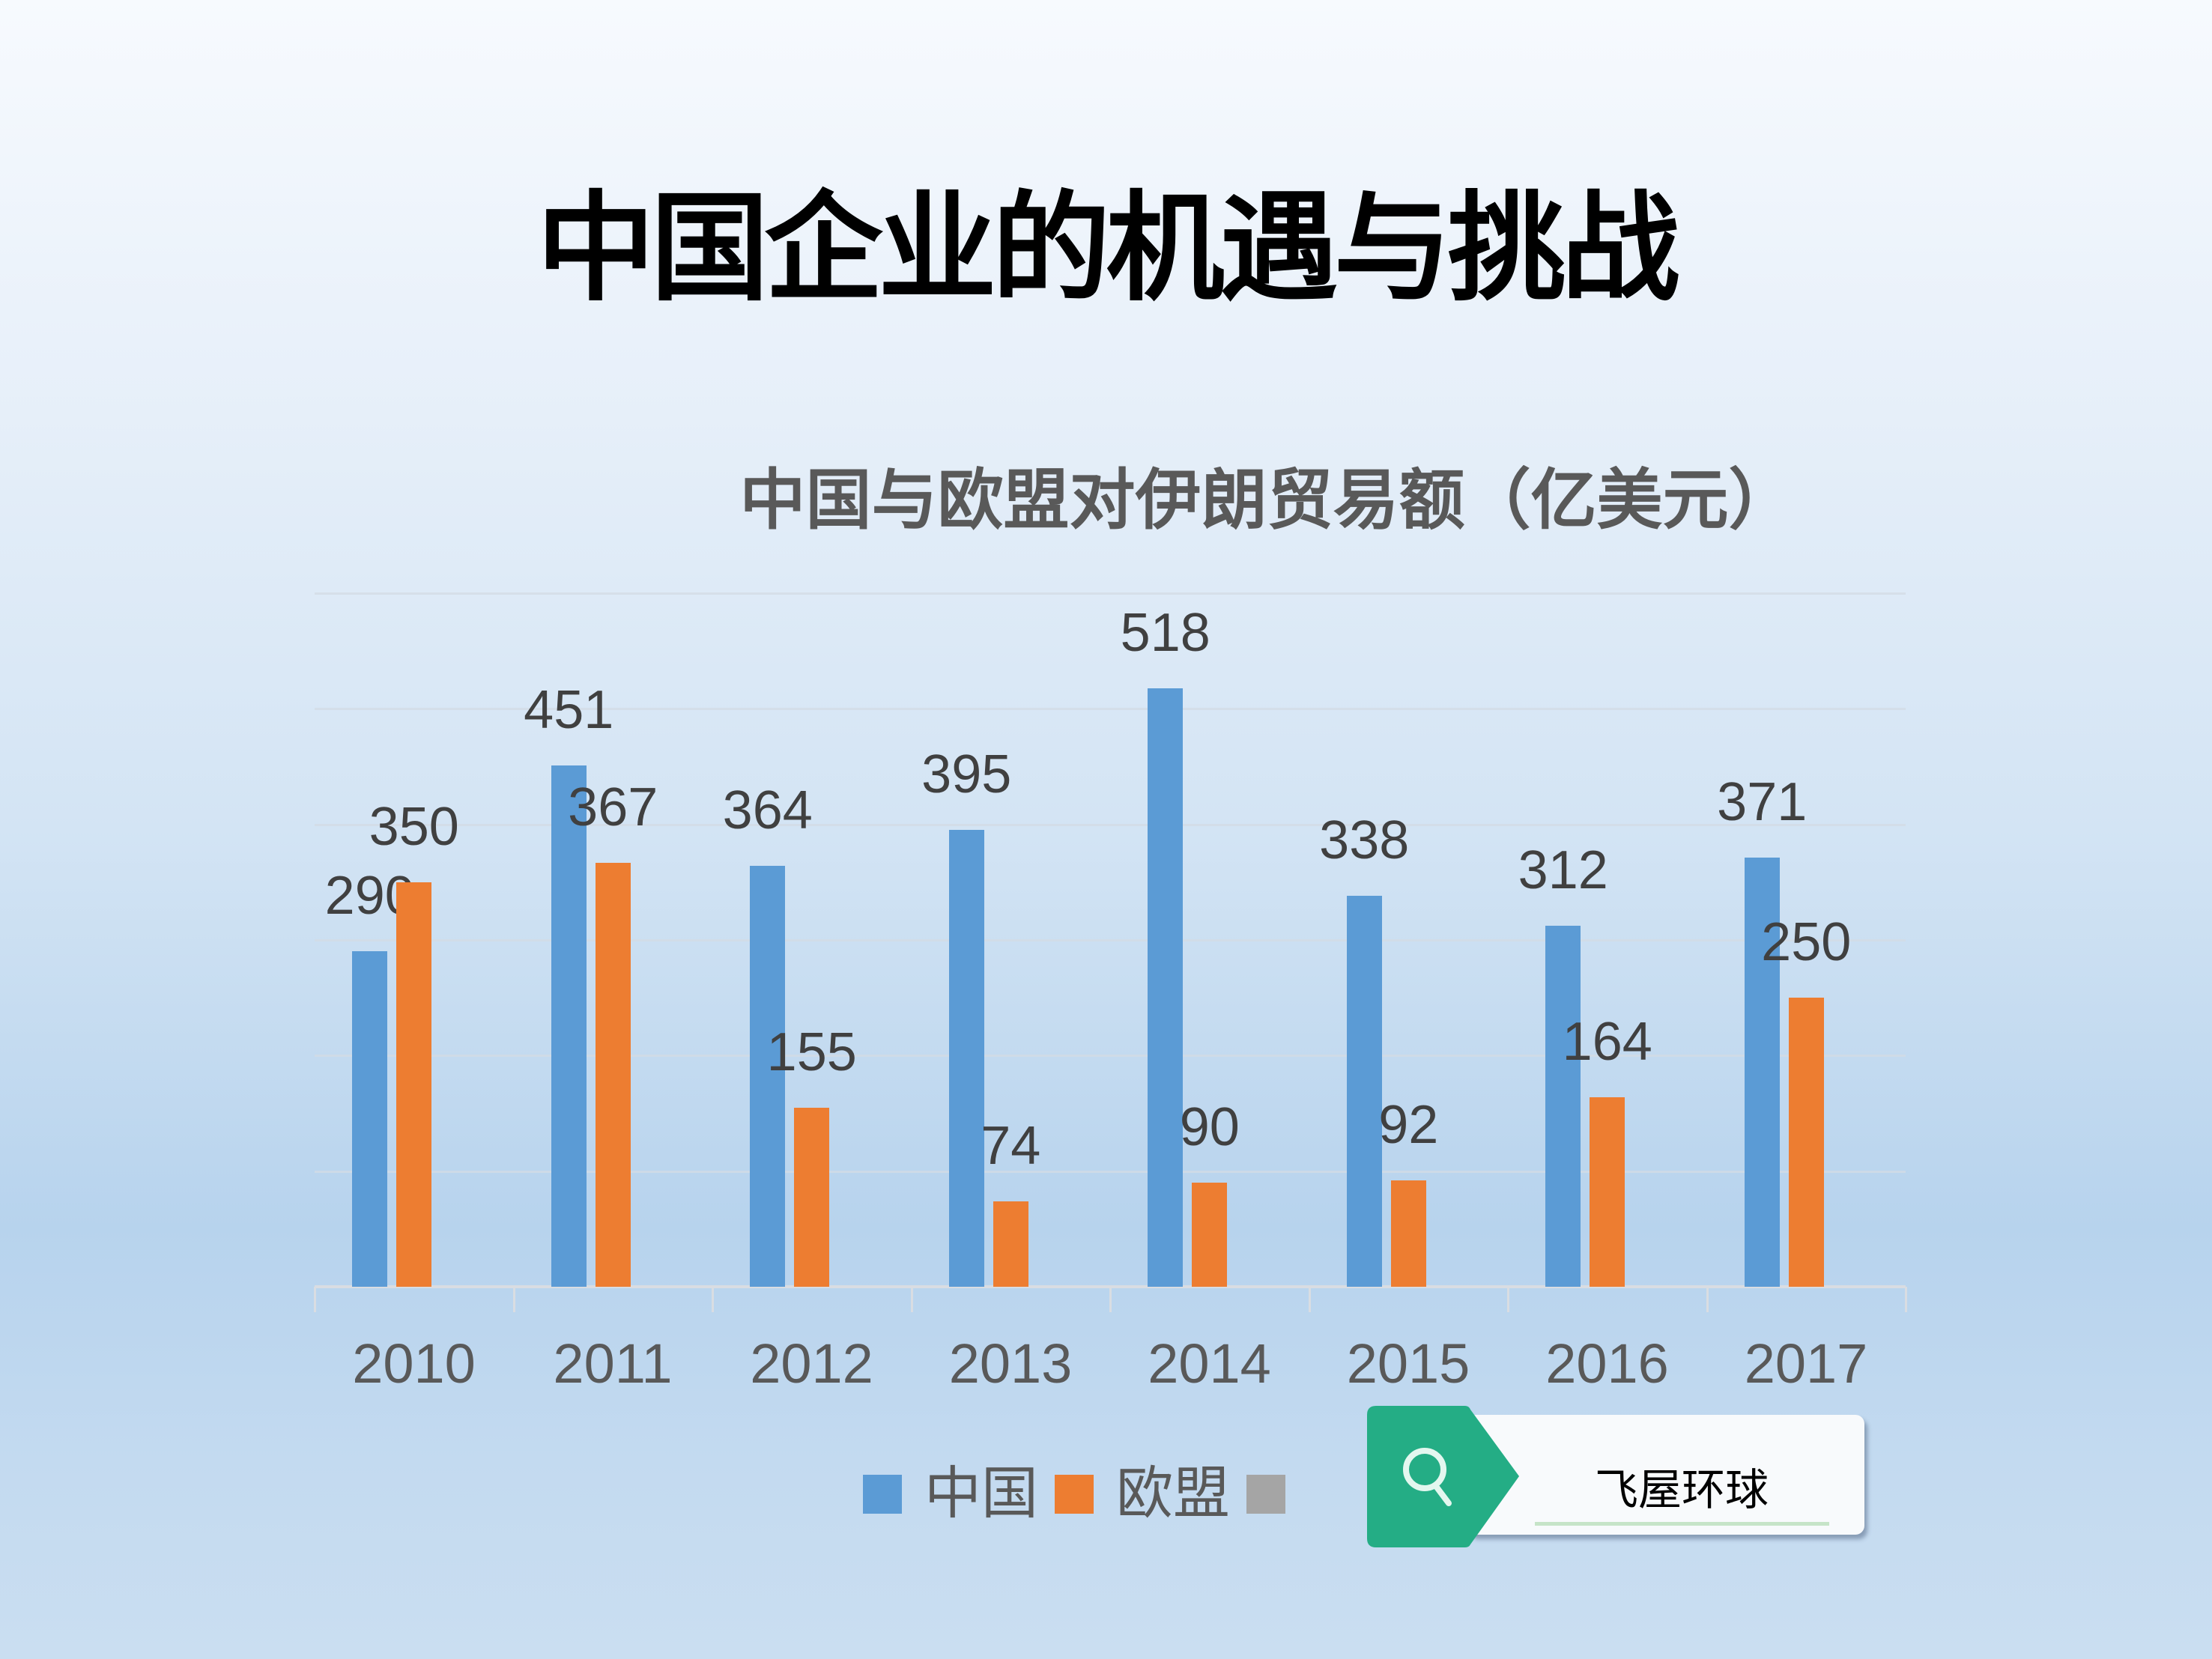 This screenshot has width=2212, height=1659. What do you see at coordinates (1209, 1363) in the screenshot?
I see `x-axis-label: 2014` at bounding box center [1209, 1363].